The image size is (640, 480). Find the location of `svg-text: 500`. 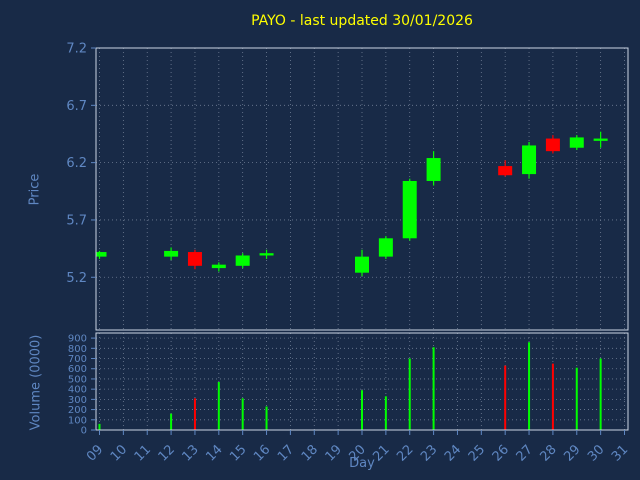

svg-text: 500 is located at coordinates (77, 379).